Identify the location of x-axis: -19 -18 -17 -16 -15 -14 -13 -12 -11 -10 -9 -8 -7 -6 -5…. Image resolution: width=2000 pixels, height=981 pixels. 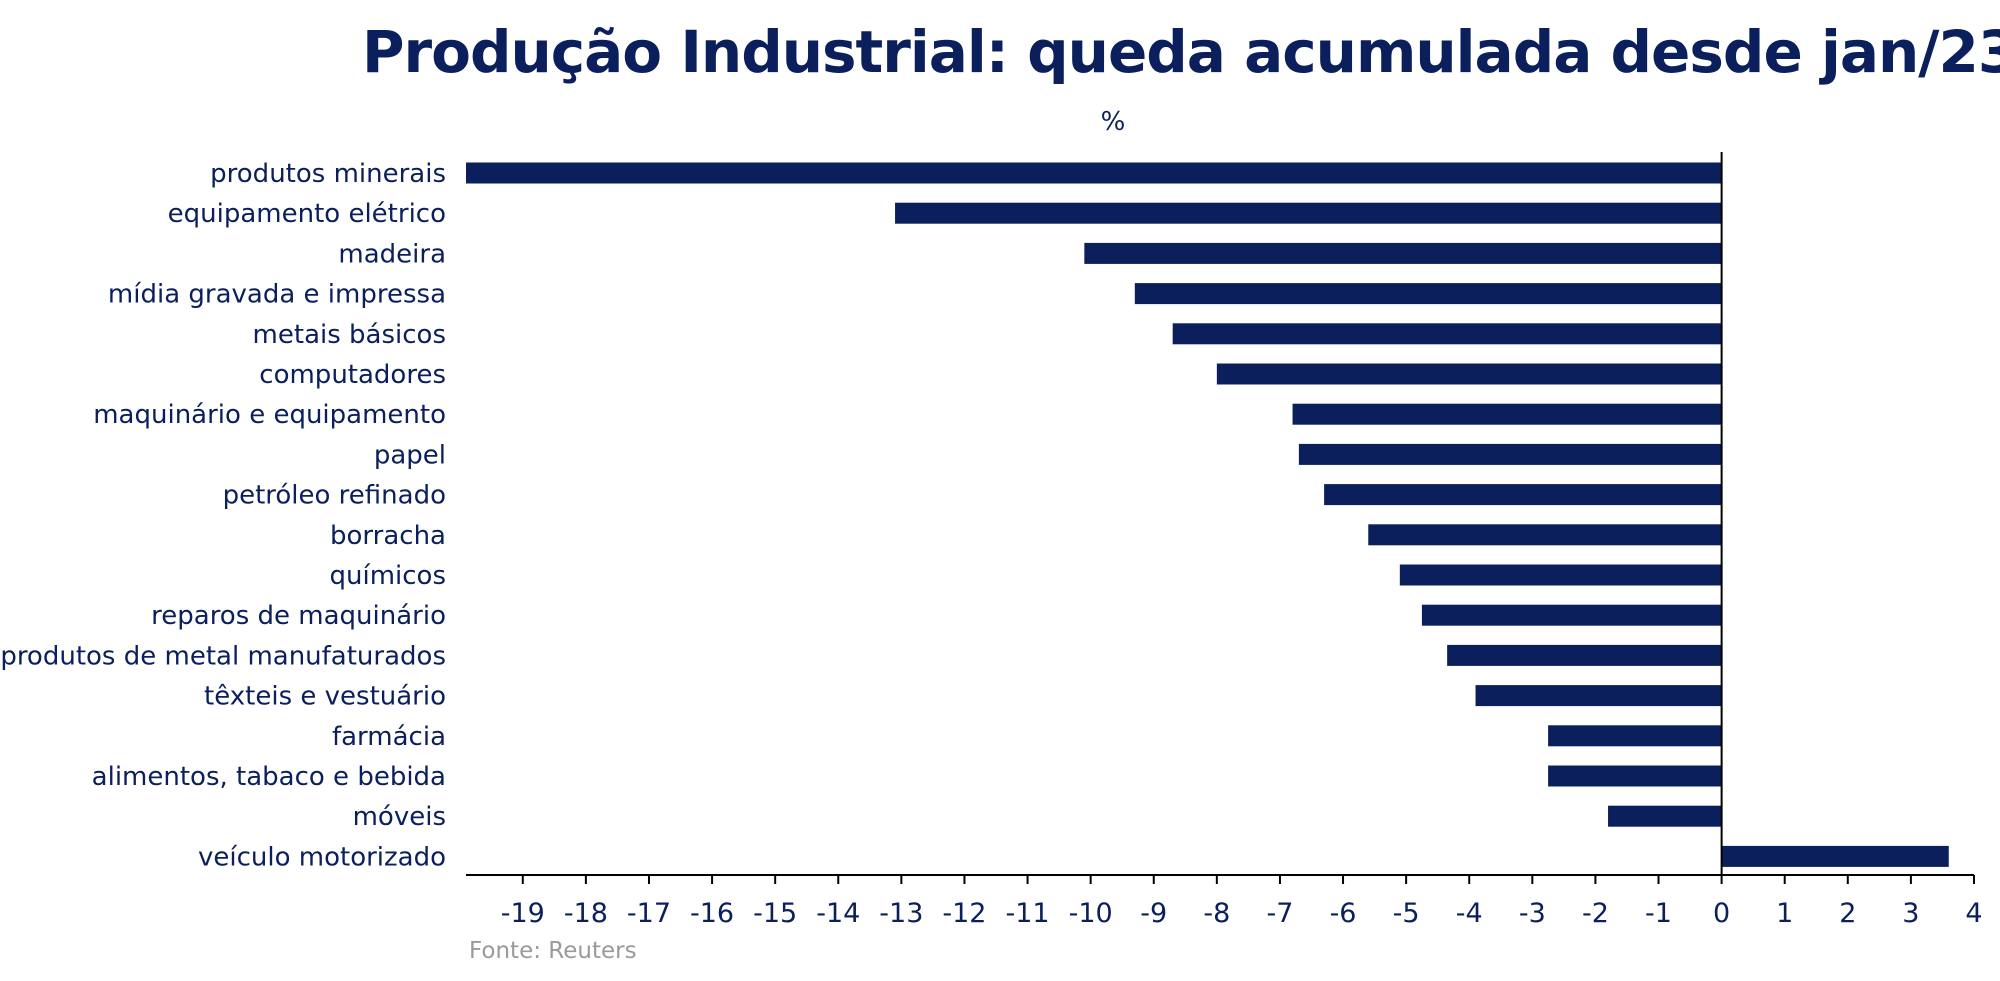
(1224, 901).